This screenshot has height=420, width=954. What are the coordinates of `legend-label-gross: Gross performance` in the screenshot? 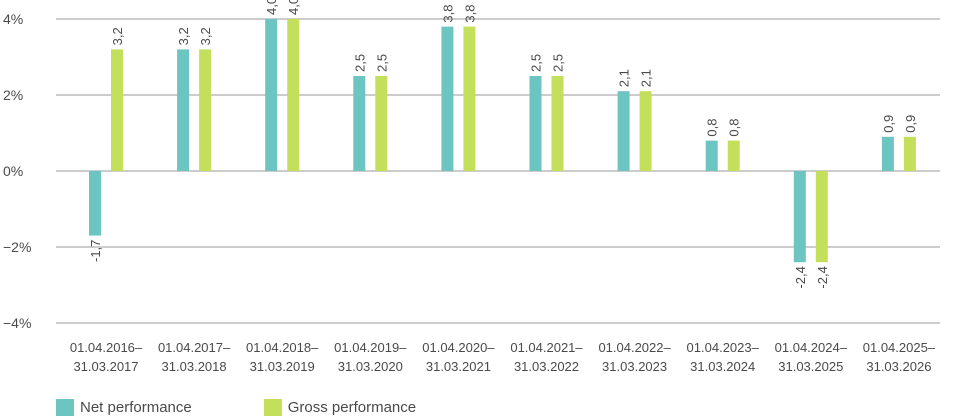 It's located at (352, 407).